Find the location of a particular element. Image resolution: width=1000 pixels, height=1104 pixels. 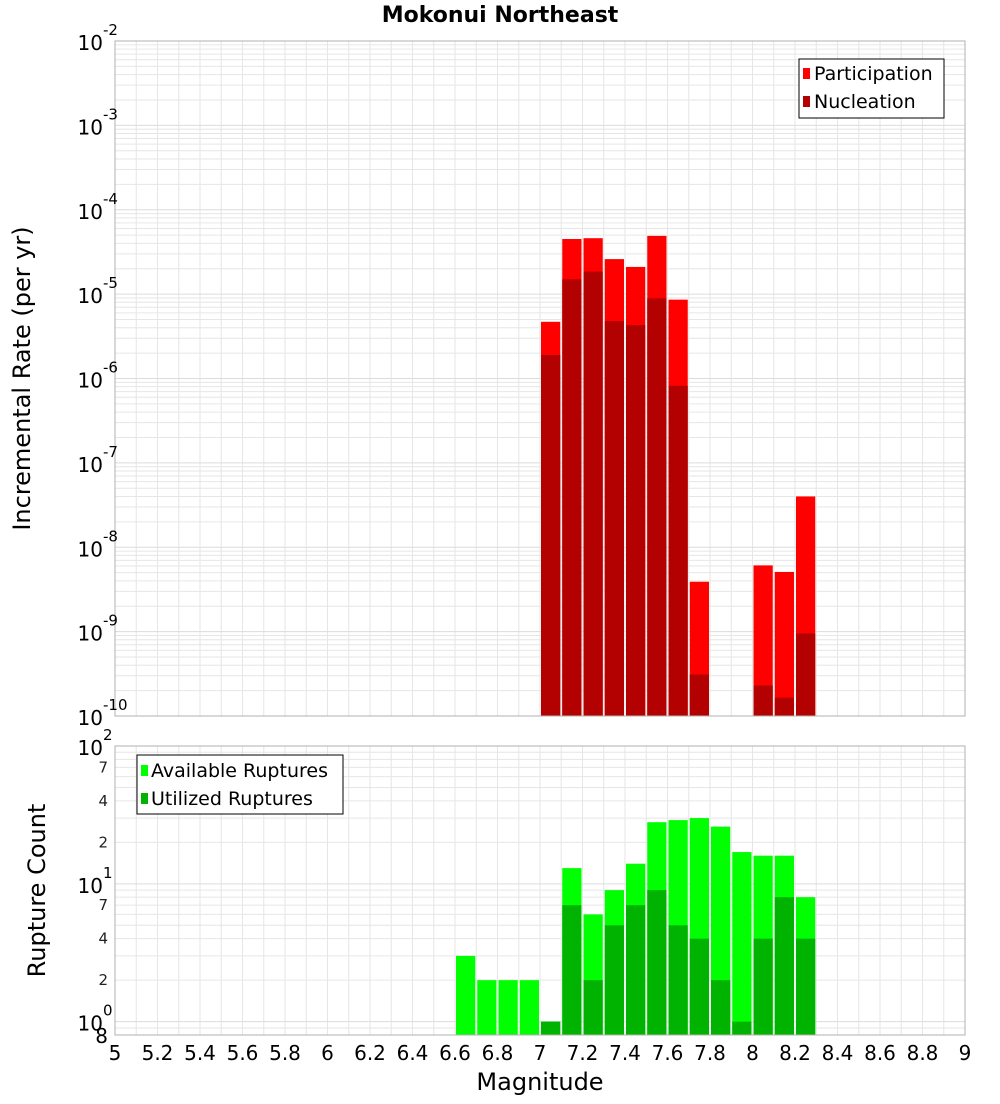

legend-swatch-participation is located at coordinates (806, 73).